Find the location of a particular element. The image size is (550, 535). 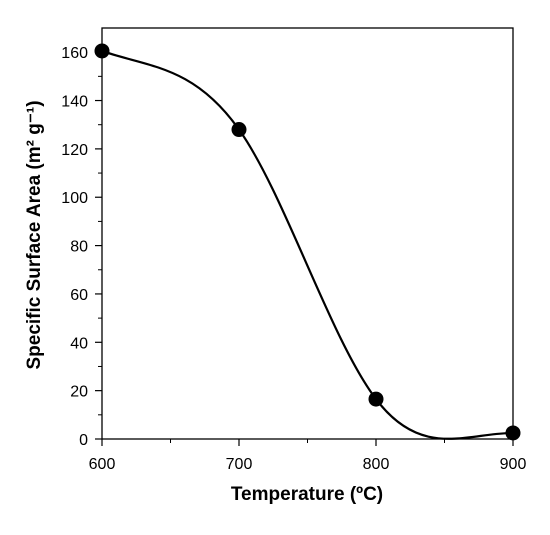

y-tick-label: 20 is located at coordinates (79, 392).